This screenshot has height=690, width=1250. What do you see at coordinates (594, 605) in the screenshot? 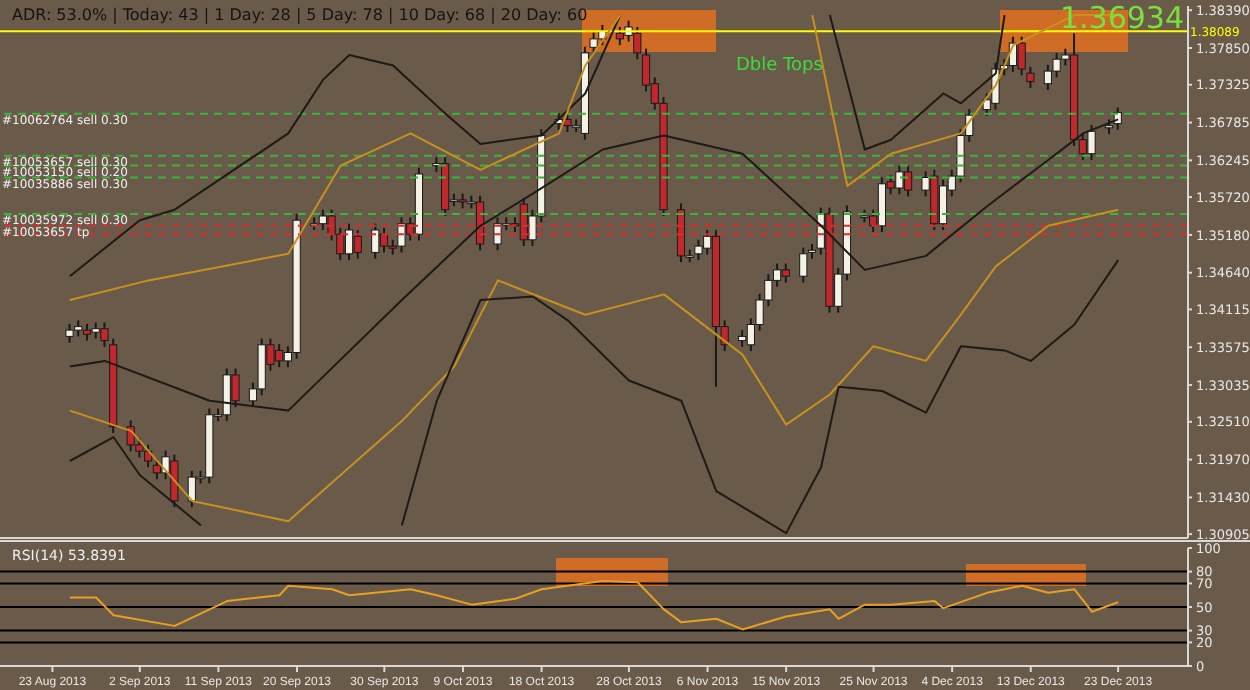
I see `line-series` at bounding box center [594, 605].